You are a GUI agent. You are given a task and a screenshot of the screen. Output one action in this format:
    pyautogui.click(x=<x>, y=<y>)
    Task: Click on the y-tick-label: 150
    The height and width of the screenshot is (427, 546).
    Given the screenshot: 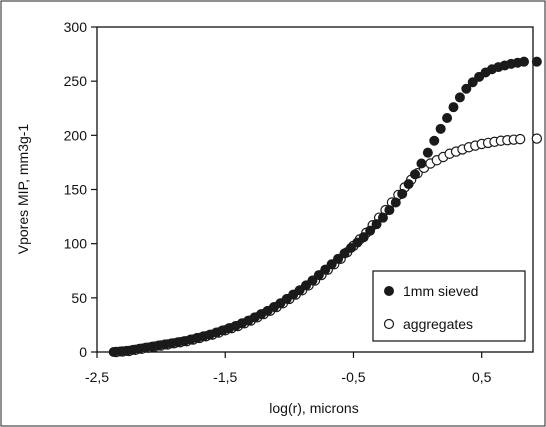 What is the action you would take?
    pyautogui.click(x=76, y=190)
    